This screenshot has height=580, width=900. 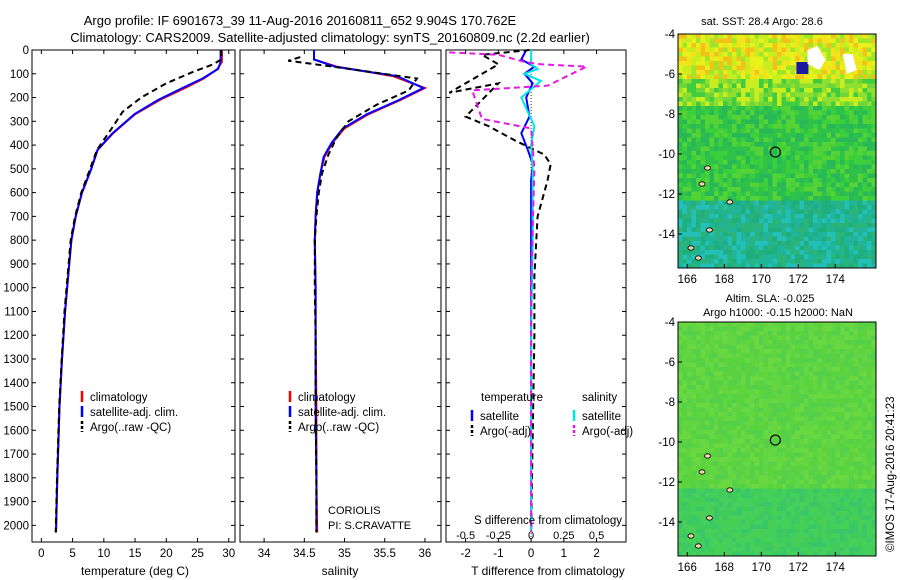 I want to click on x-tick-label: 174, so click(x=836, y=568).